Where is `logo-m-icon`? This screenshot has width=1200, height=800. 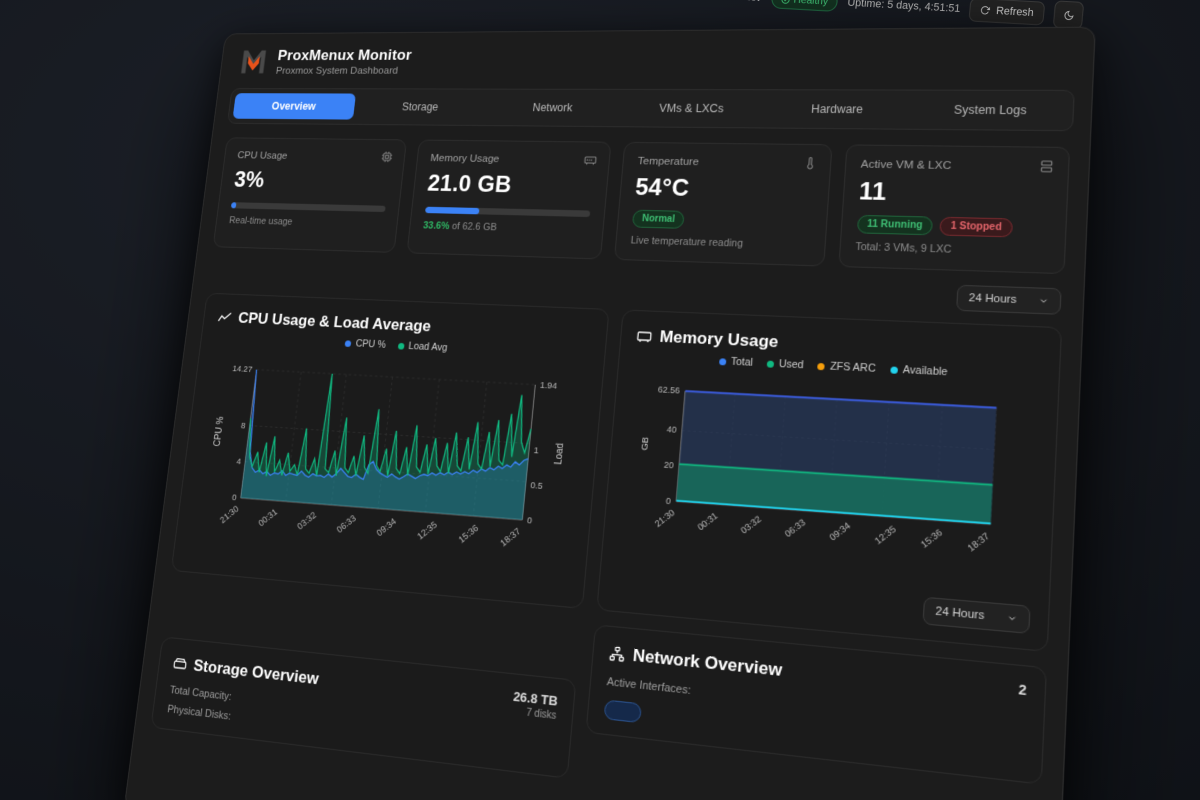
logo-m-icon is located at coordinates (254, 62).